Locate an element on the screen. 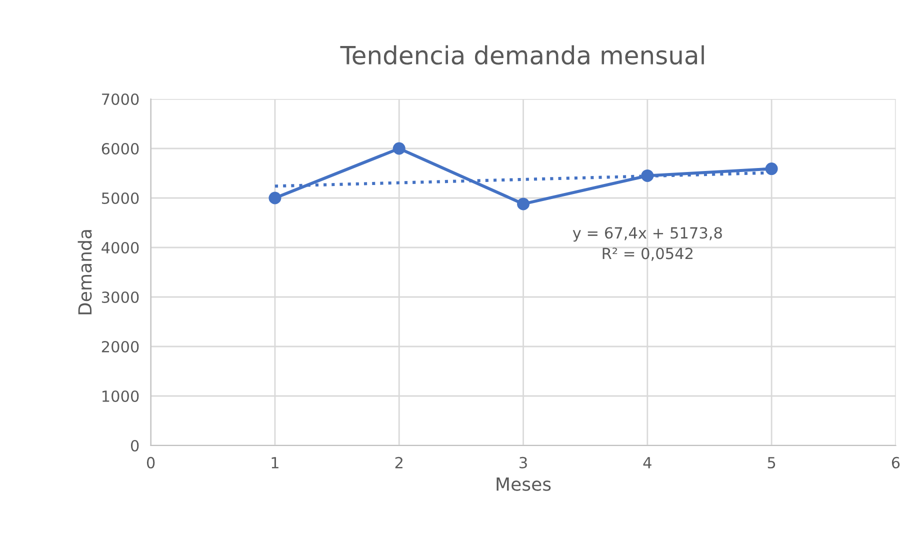 The image size is (914, 550). x-tick-label: 3 is located at coordinates (523, 462).